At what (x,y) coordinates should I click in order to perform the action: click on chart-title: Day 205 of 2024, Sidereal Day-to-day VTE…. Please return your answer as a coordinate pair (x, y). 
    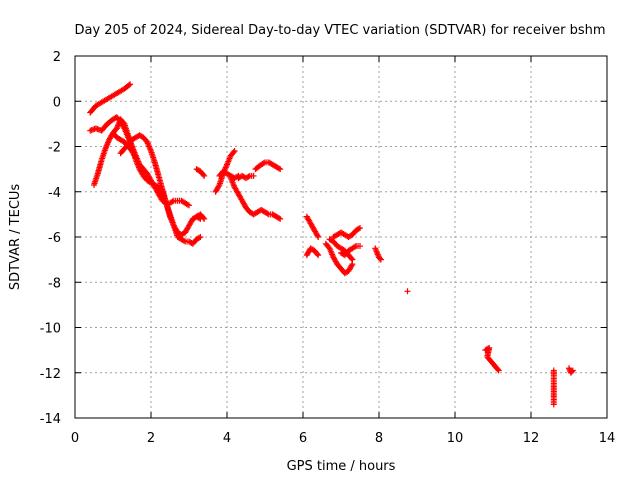
    Looking at the image, I should click on (339, 30).